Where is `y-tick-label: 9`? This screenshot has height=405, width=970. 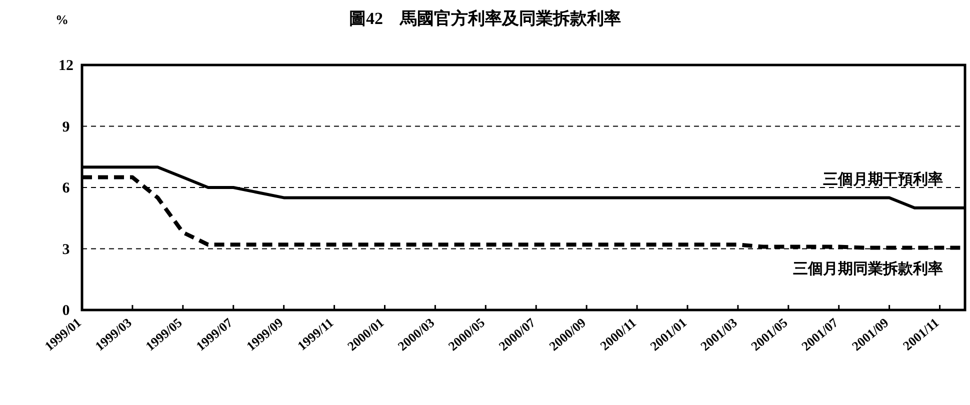 y-tick-label: 9 is located at coordinates (66, 127).